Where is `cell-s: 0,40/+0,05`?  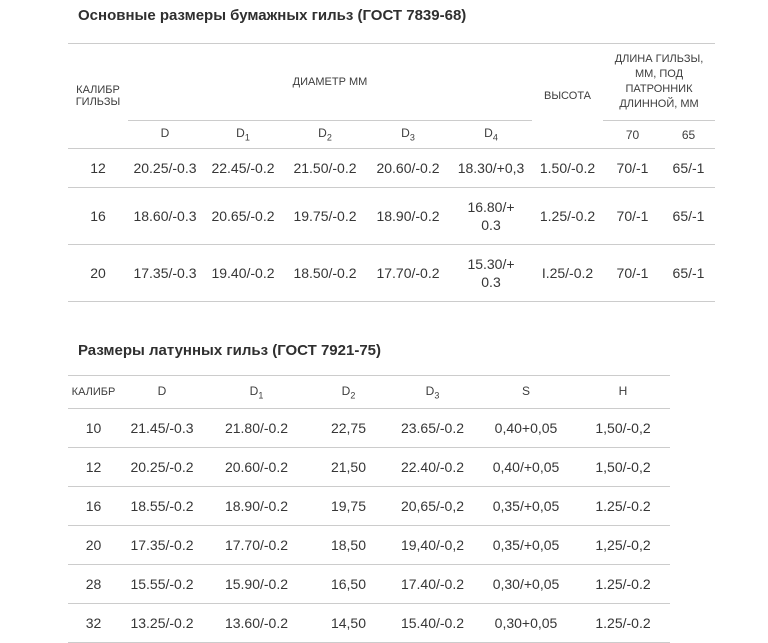
cell-s: 0,40/+0,05 is located at coordinates (526, 467).